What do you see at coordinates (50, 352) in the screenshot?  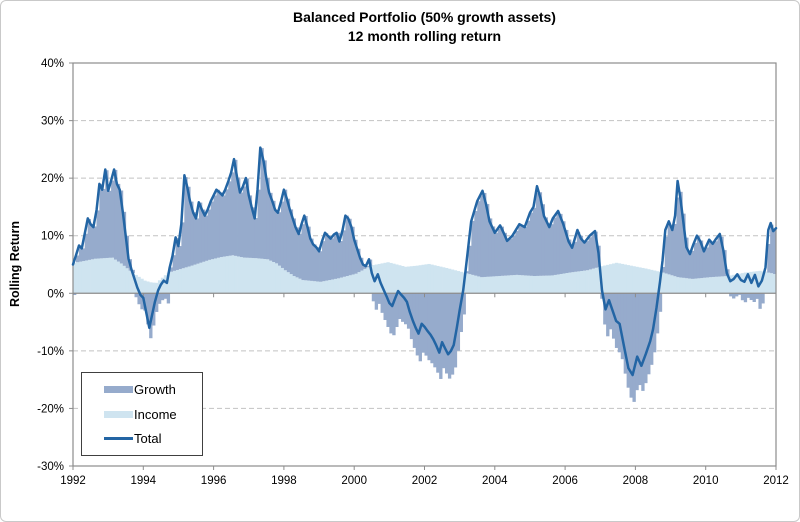 I see `svg-text: -10%` at bounding box center [50, 352].